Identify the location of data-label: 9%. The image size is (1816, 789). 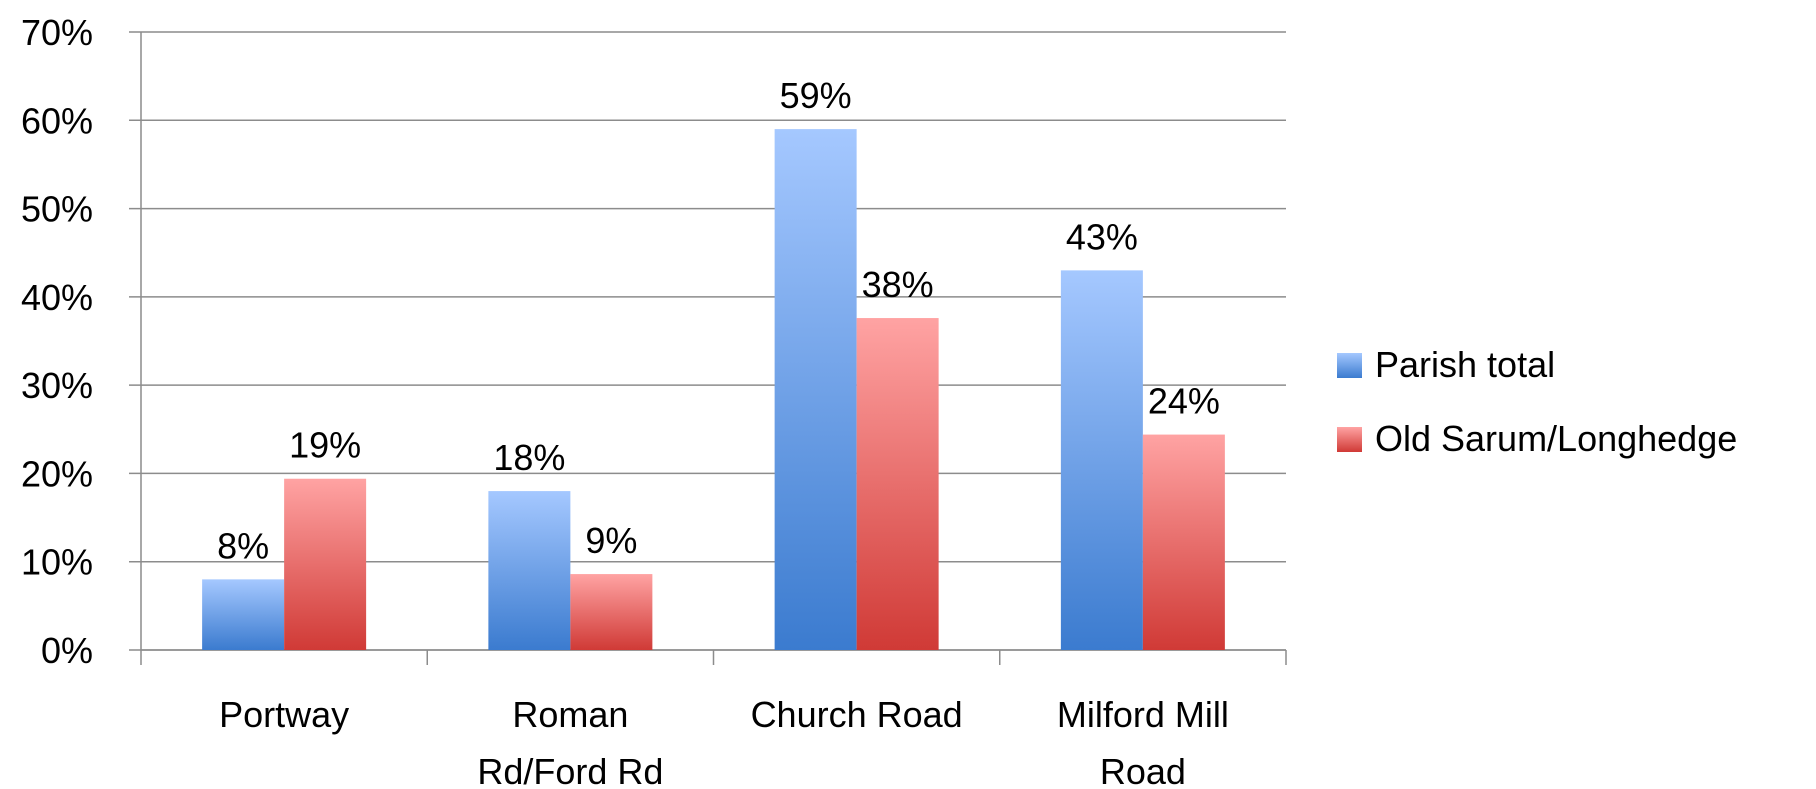
(611, 540).